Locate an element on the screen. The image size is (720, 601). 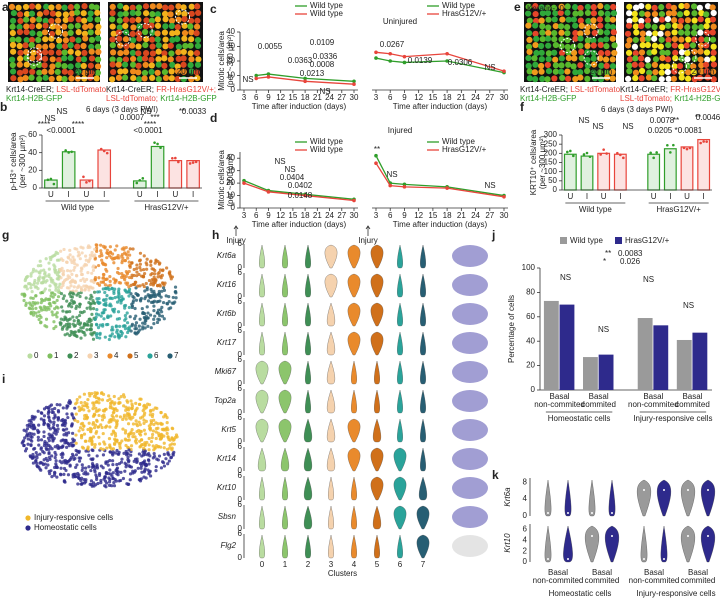
y-tick-label: 2 is located at coordinates (525, 550).